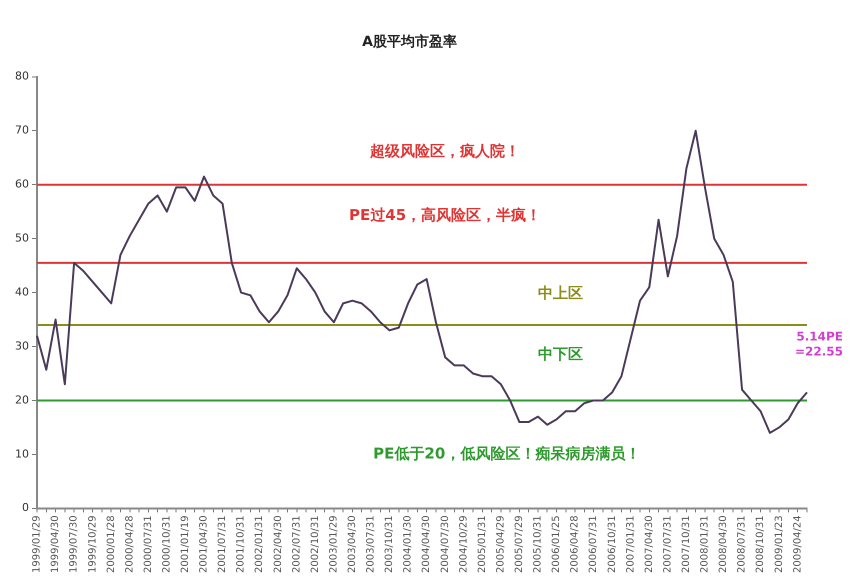 This screenshot has width=855, height=588. I want to click on x-tick-label: 2007/01/31, so click(630, 544).